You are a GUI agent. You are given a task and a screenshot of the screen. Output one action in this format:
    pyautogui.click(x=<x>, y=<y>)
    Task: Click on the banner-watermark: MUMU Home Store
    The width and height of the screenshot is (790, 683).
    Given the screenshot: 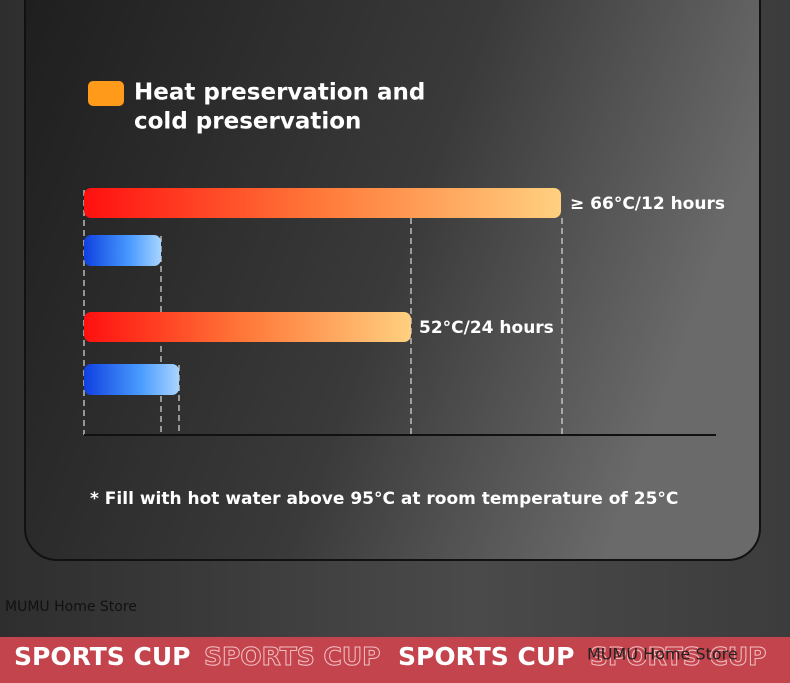 What is the action you would take?
    pyautogui.click(x=662, y=654)
    